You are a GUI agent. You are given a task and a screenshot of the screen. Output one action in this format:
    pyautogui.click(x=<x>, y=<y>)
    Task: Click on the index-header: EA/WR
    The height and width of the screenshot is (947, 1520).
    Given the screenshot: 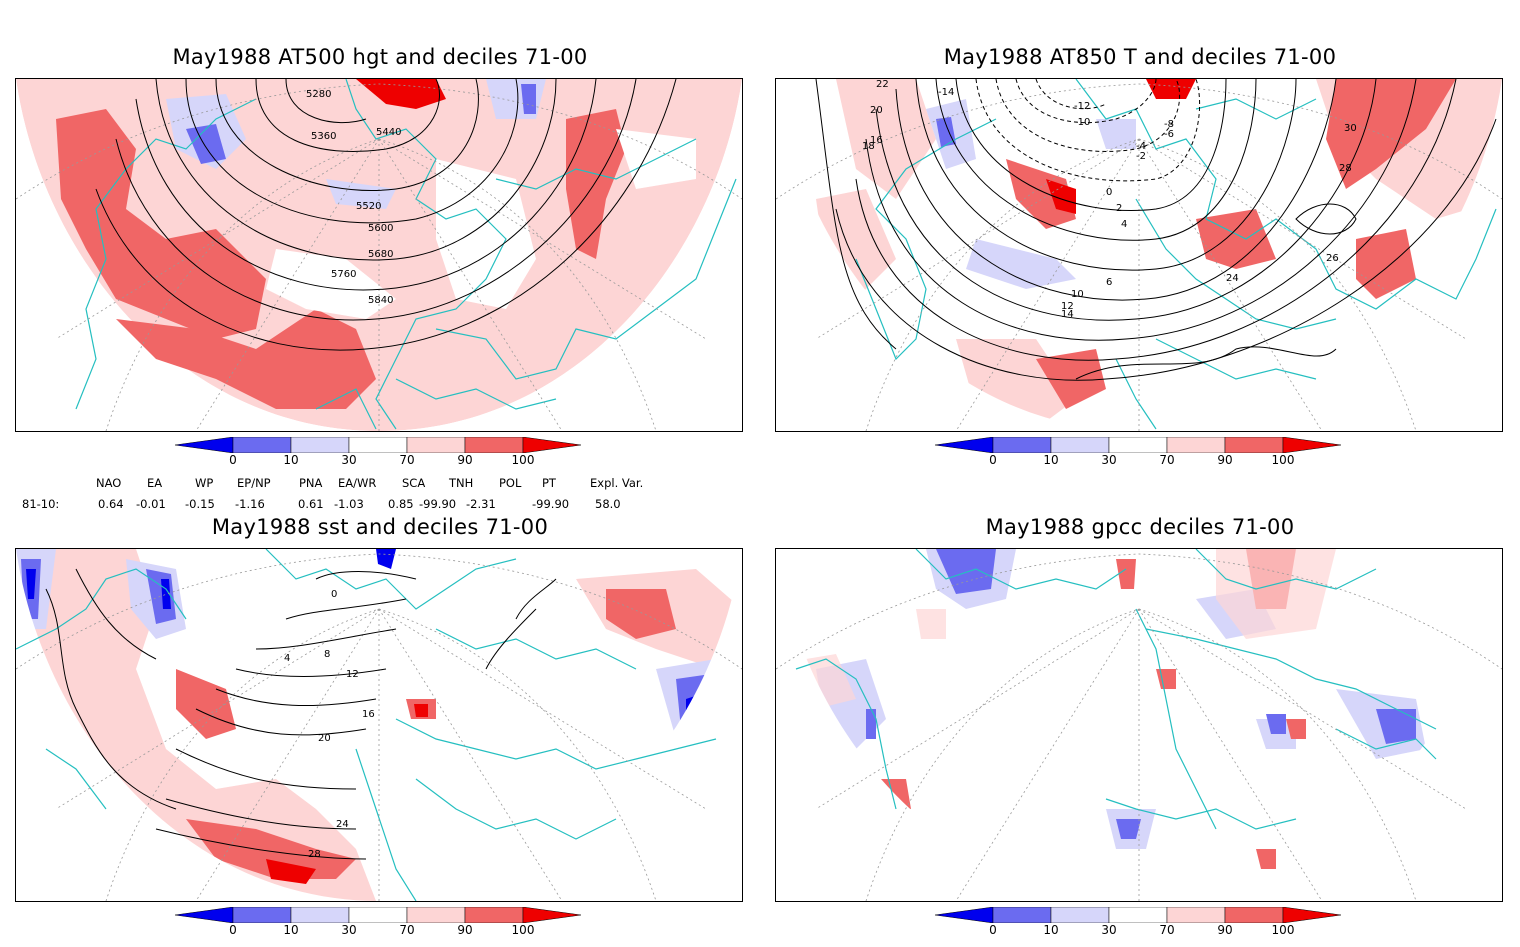 What is the action you would take?
    pyautogui.click(x=357, y=483)
    